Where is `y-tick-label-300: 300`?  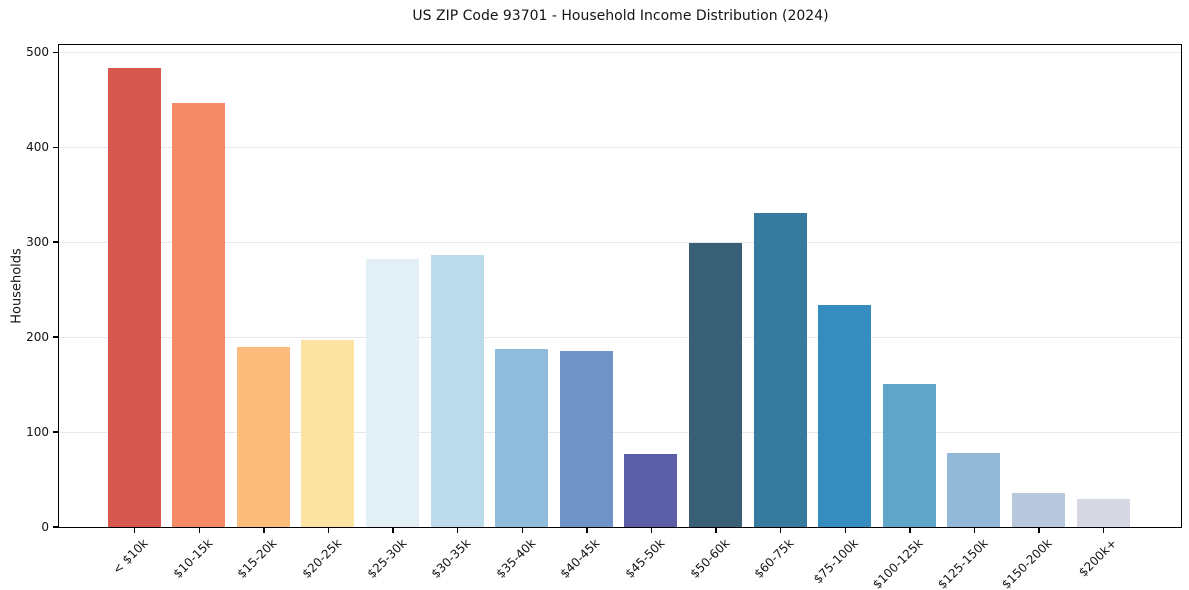
y-tick-label-300: 300 is located at coordinates (37, 242).